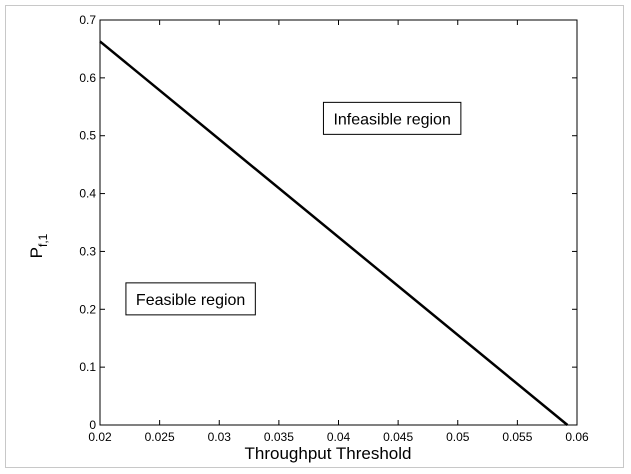  Describe the element at coordinates (398, 437) in the screenshot. I see `x-tick-label: 0.045` at that location.